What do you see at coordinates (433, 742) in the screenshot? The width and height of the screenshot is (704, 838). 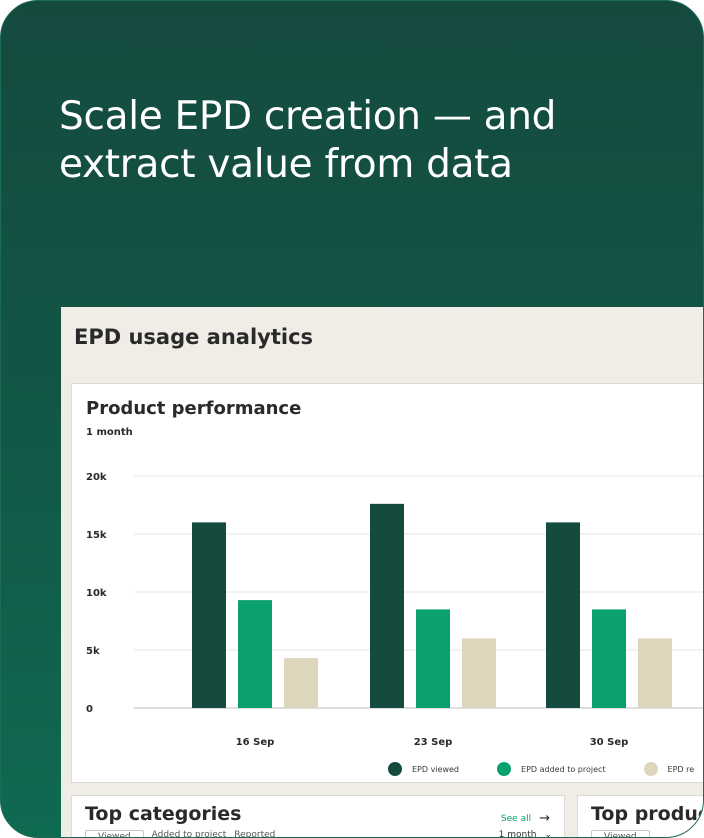 I see `x-tick-label: 23 Sep` at bounding box center [433, 742].